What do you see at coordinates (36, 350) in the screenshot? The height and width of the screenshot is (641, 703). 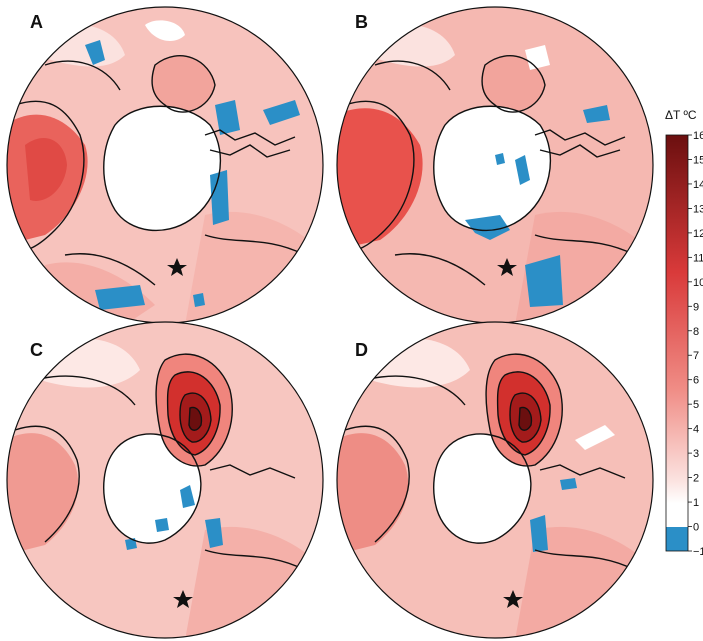 I see `panel-label-c: C` at bounding box center [36, 350].